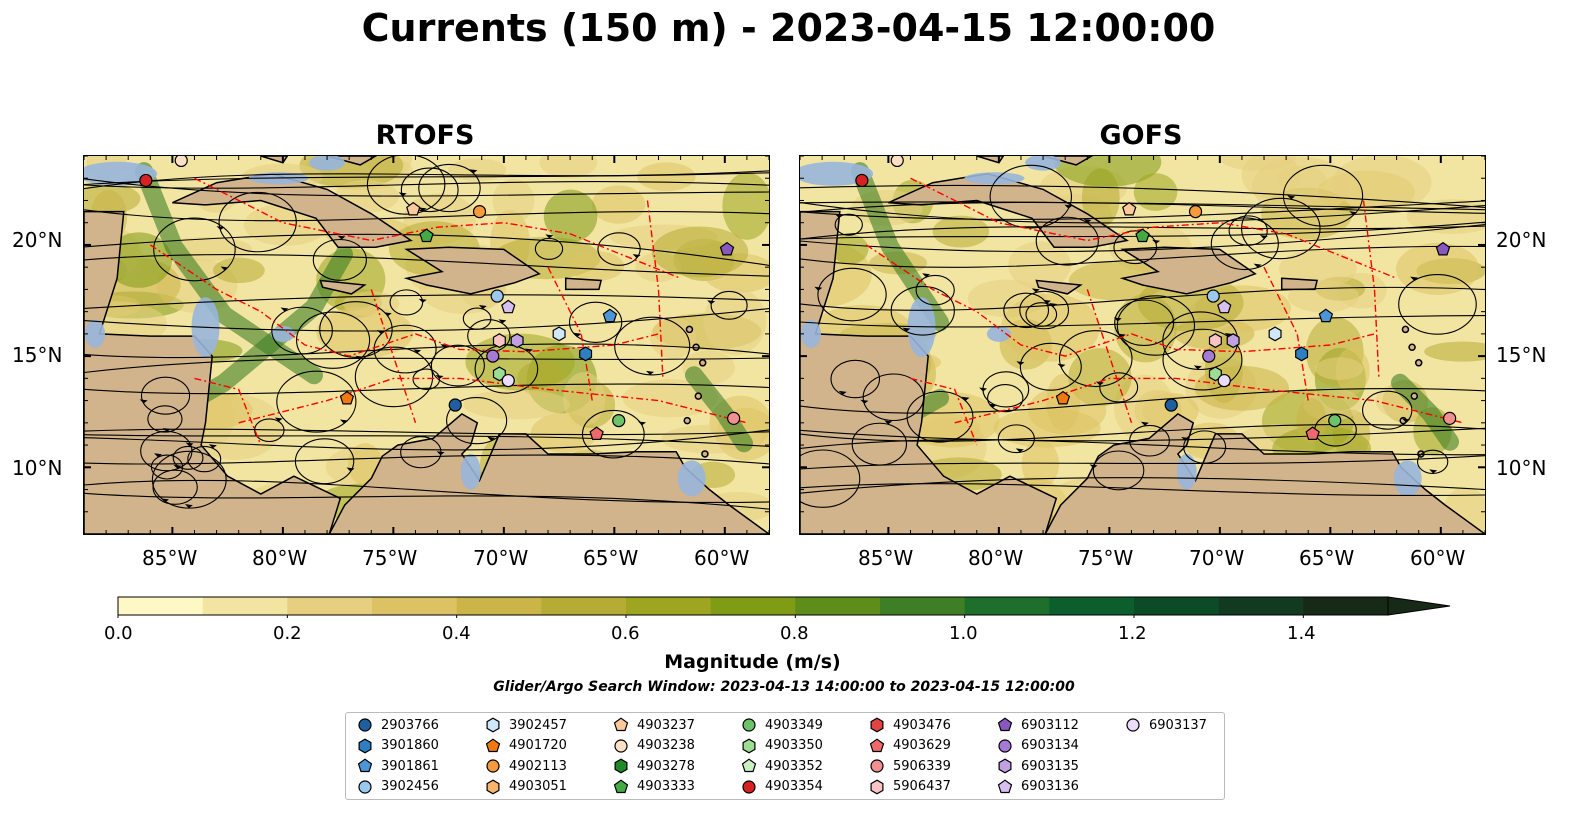 The width and height of the screenshot is (1577, 827). I want to click on legend-item: 6903134, so click(1037, 746).